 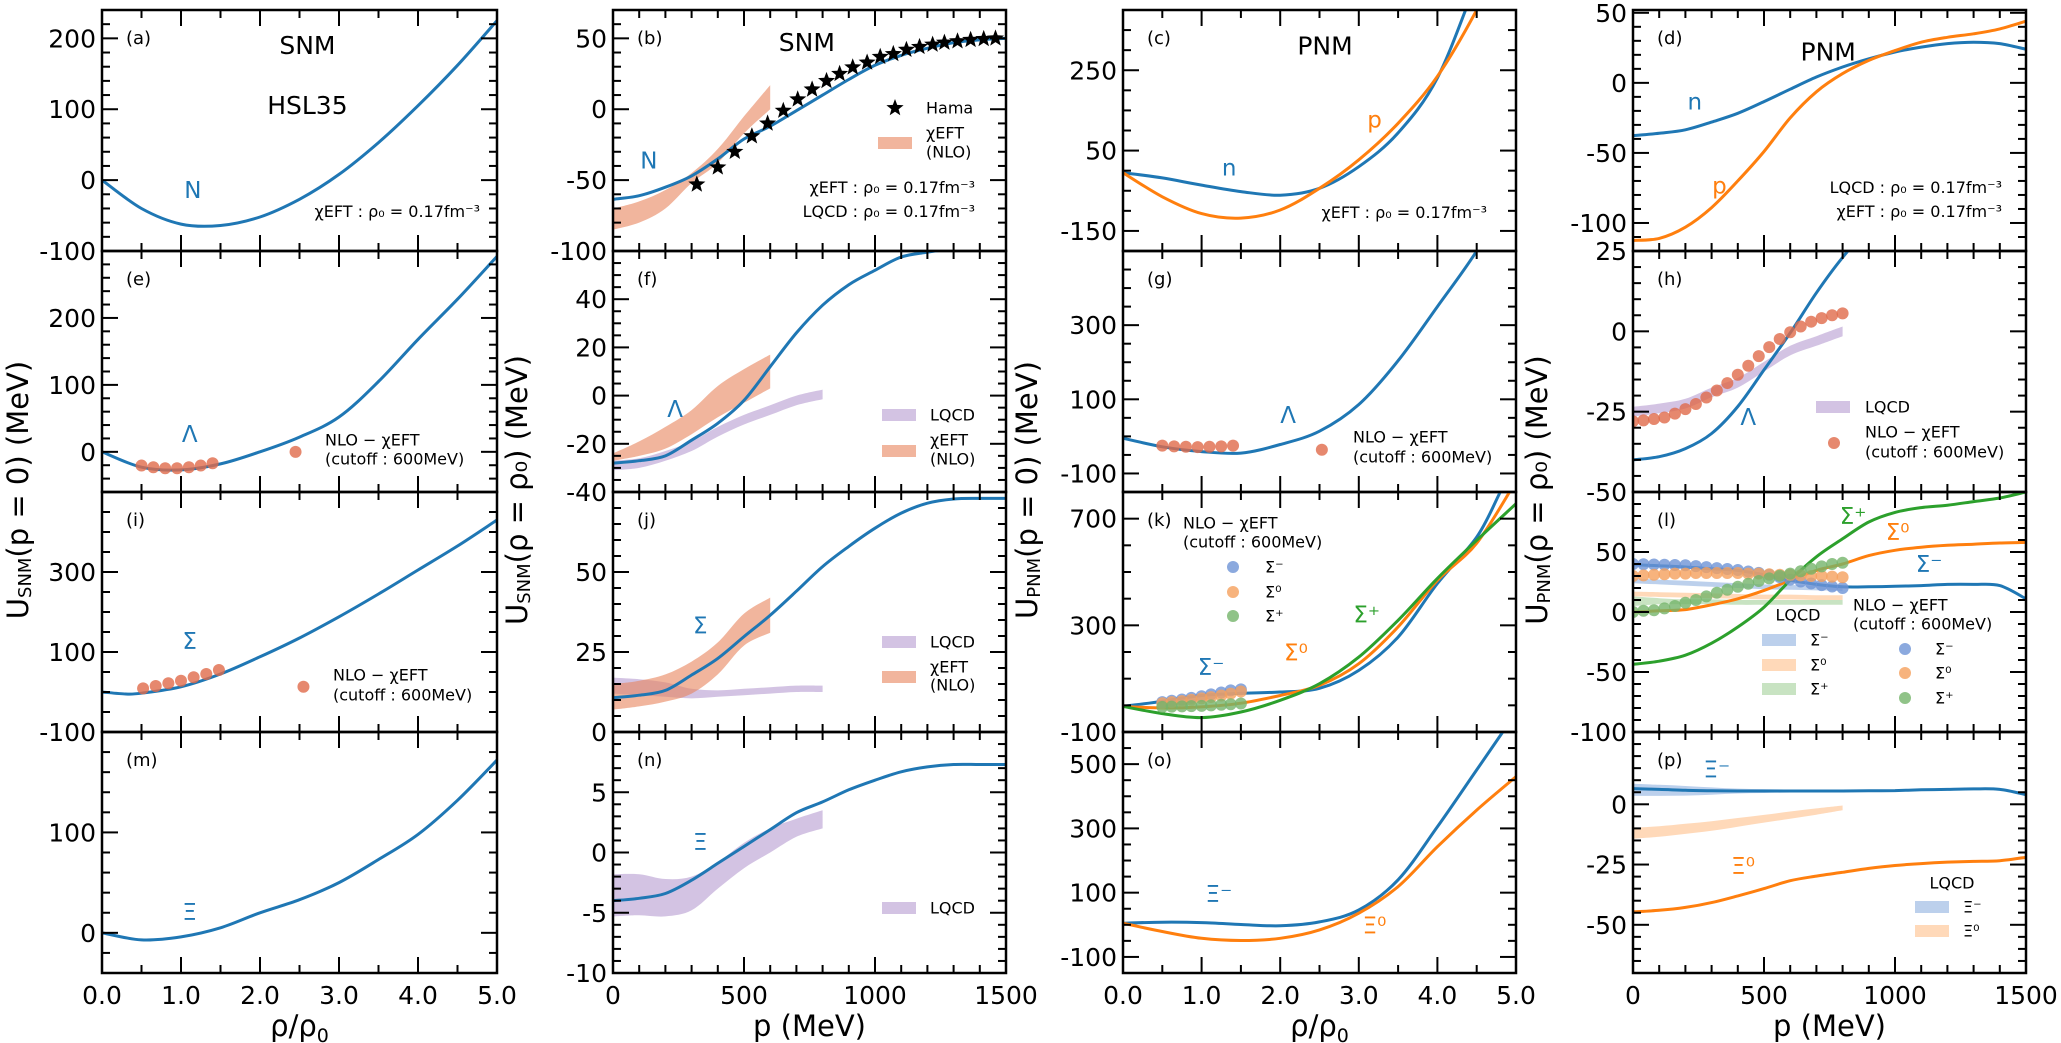 I want to click on y-tick-label: 20, so click(x=591, y=347).